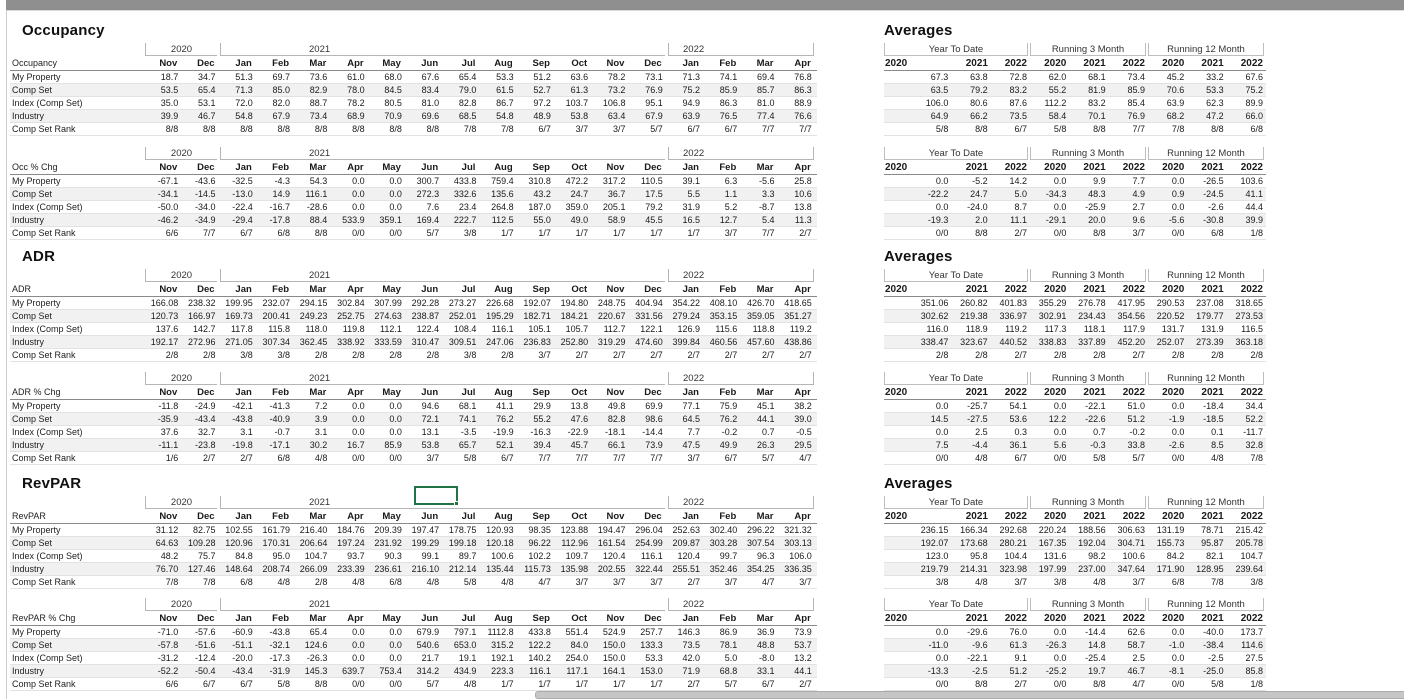  What do you see at coordinates (803, 116) in the screenshot?
I see `cell: 76.6` at bounding box center [803, 116].